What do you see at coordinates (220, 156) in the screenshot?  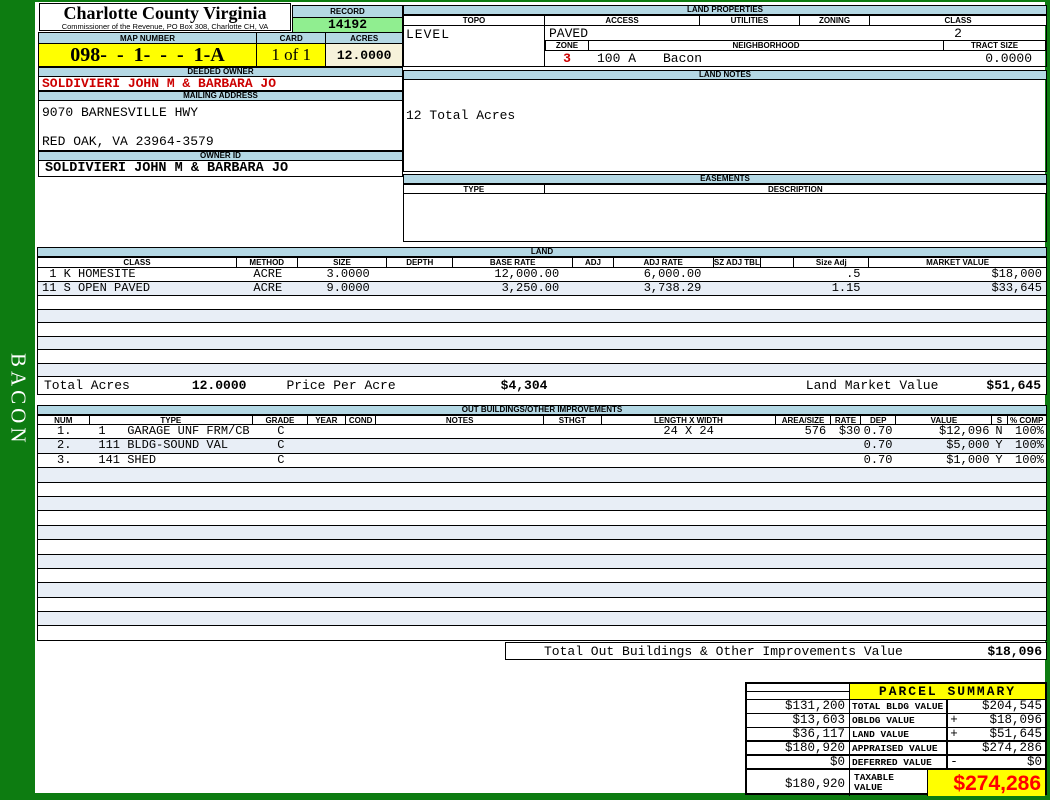 I see `owner-id-bar: OWNER ID` at bounding box center [220, 156].